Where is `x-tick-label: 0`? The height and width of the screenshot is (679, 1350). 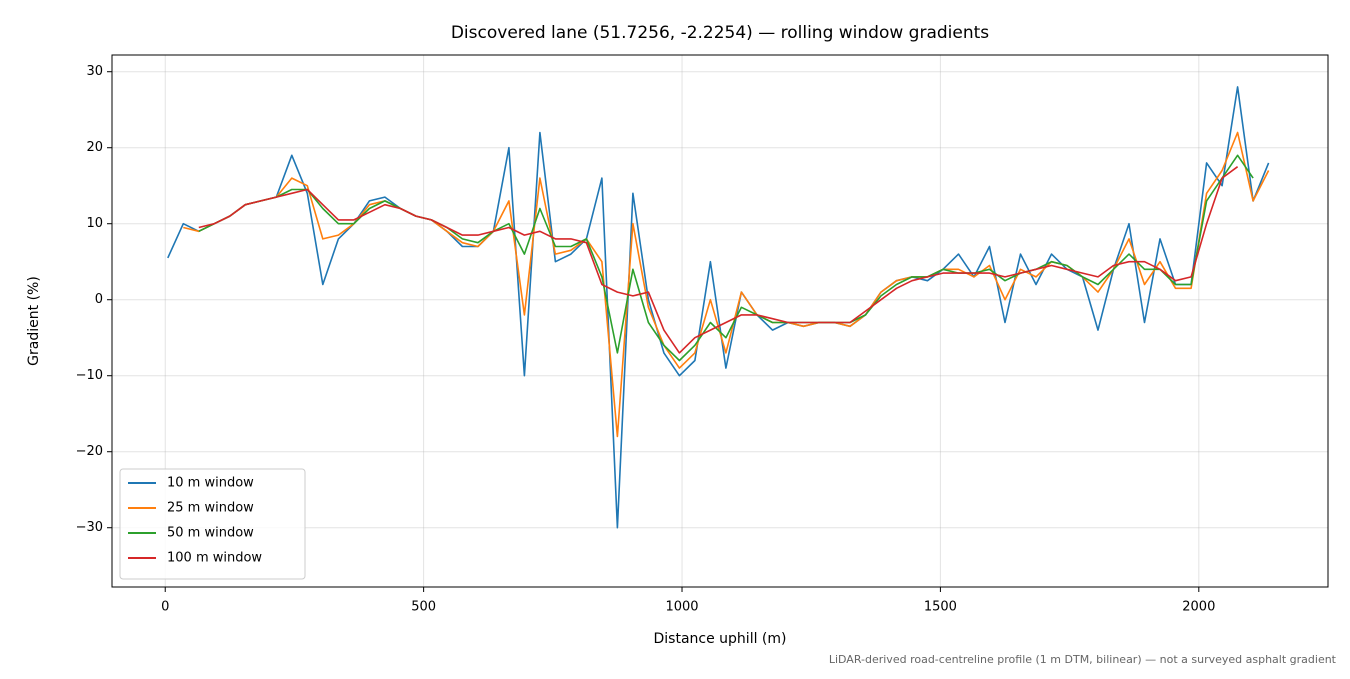 x-tick-label: 0 is located at coordinates (165, 607).